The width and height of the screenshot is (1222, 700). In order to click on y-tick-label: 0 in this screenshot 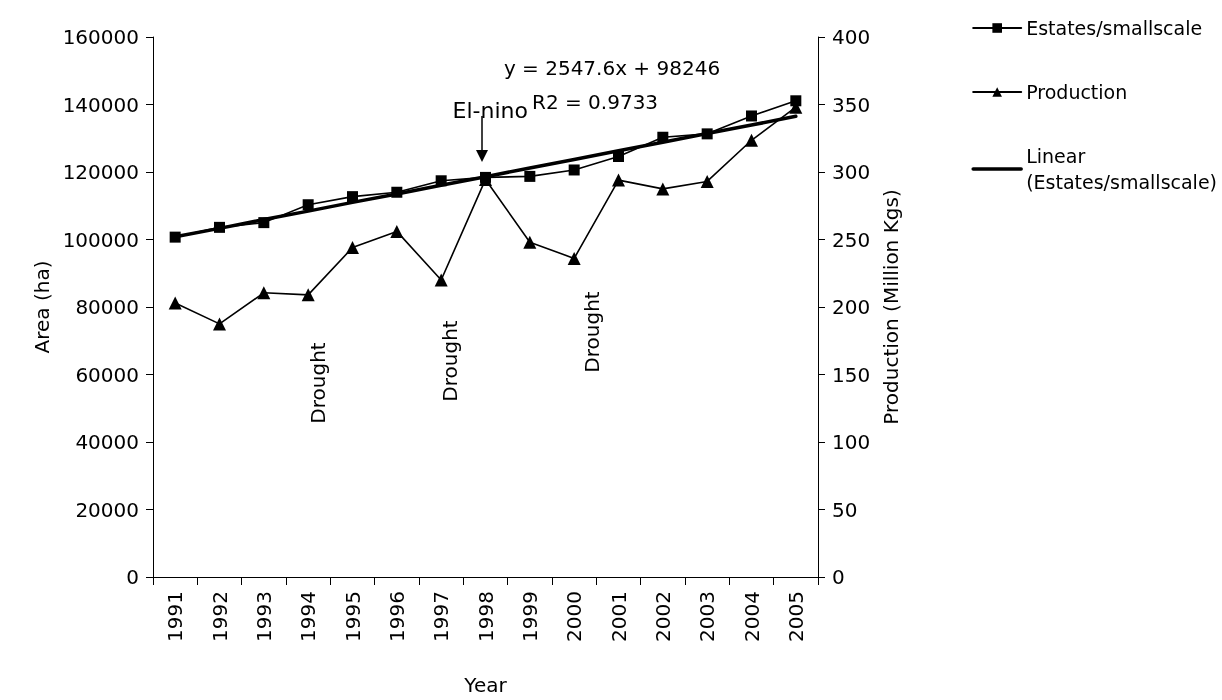, I will do `click(132, 577)`.